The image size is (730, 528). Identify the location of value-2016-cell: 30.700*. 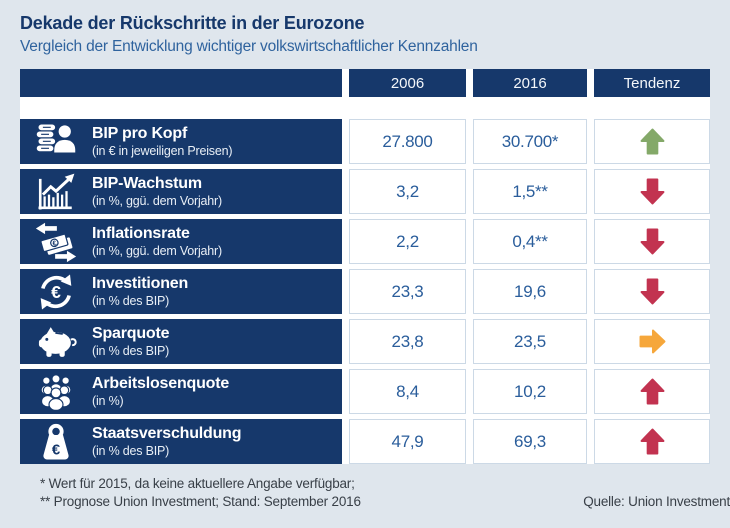
(530, 141).